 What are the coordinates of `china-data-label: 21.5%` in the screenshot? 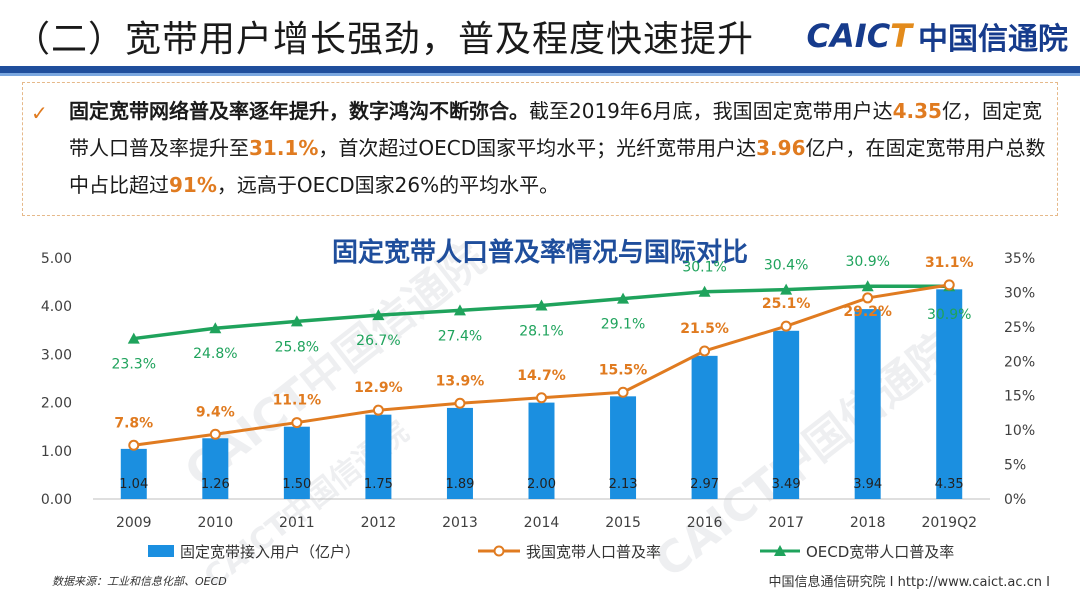 It's located at (704, 329).